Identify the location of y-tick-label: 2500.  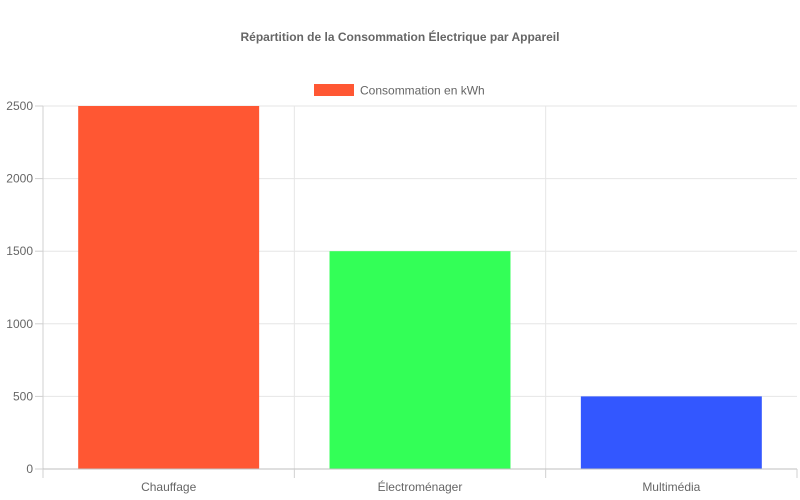
(19, 106).